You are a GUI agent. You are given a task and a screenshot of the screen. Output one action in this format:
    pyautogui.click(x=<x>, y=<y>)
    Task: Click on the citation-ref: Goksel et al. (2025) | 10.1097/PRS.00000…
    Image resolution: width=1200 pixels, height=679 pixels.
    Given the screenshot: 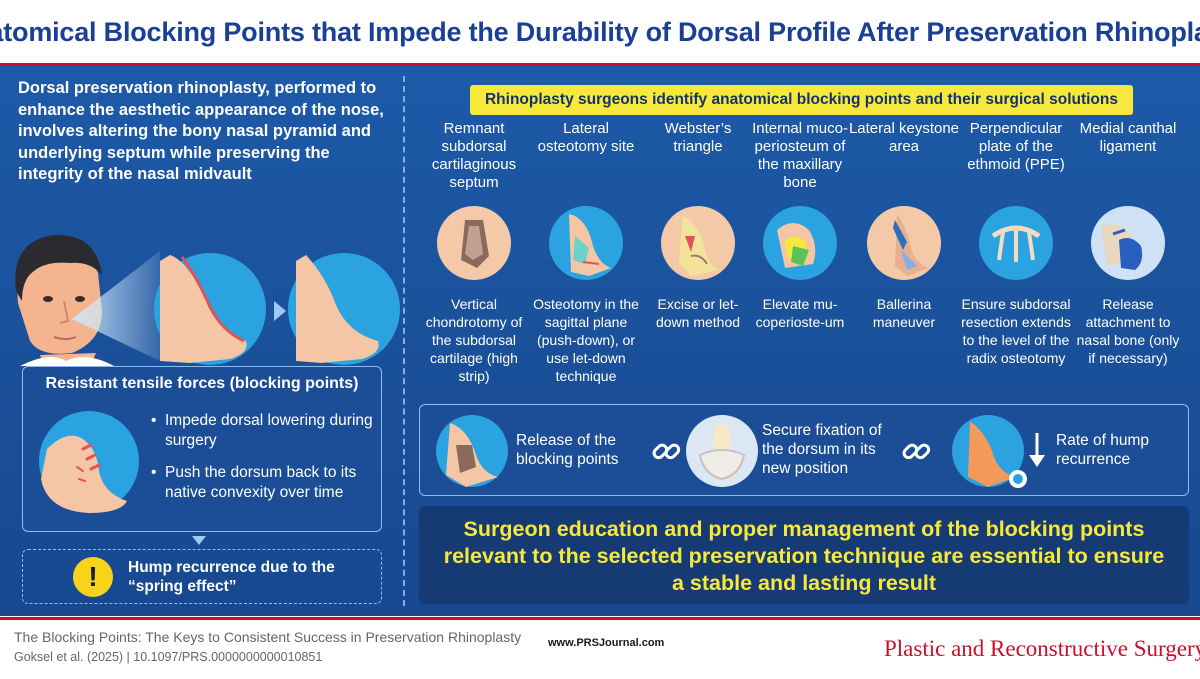 What is the action you would take?
    pyautogui.click(x=168, y=657)
    